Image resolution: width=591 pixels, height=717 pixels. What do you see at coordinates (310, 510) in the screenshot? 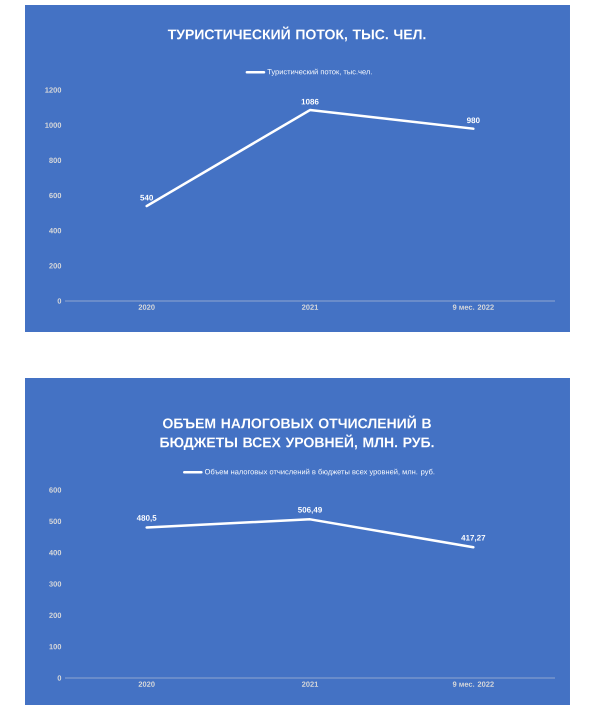
I see `data-label: 506,49` at bounding box center [310, 510].